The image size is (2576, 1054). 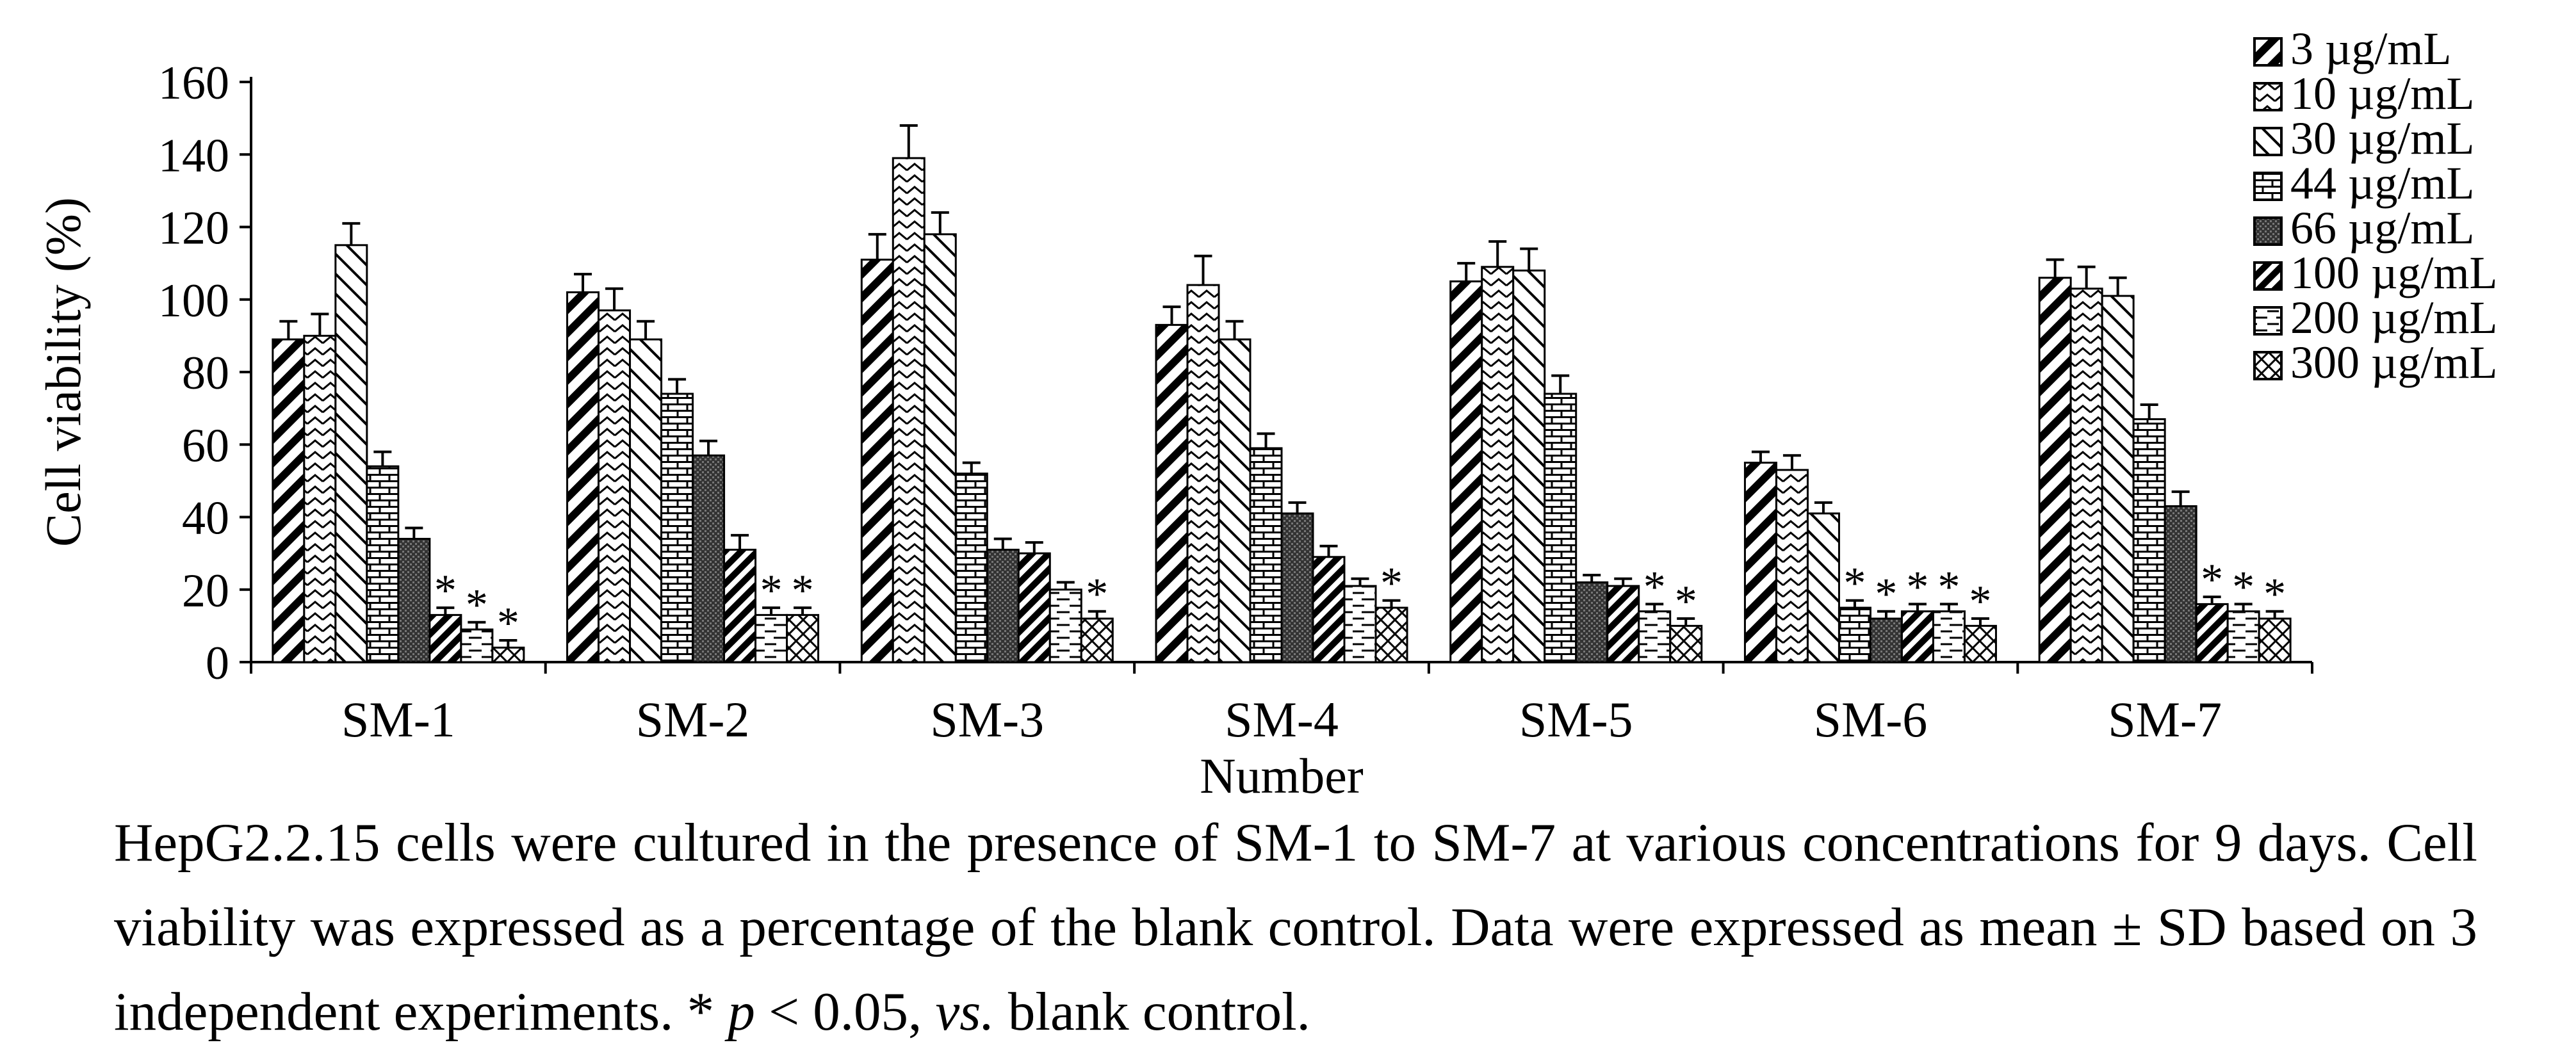 I want to click on x-tick-label: SM-6, so click(x=1871, y=720).